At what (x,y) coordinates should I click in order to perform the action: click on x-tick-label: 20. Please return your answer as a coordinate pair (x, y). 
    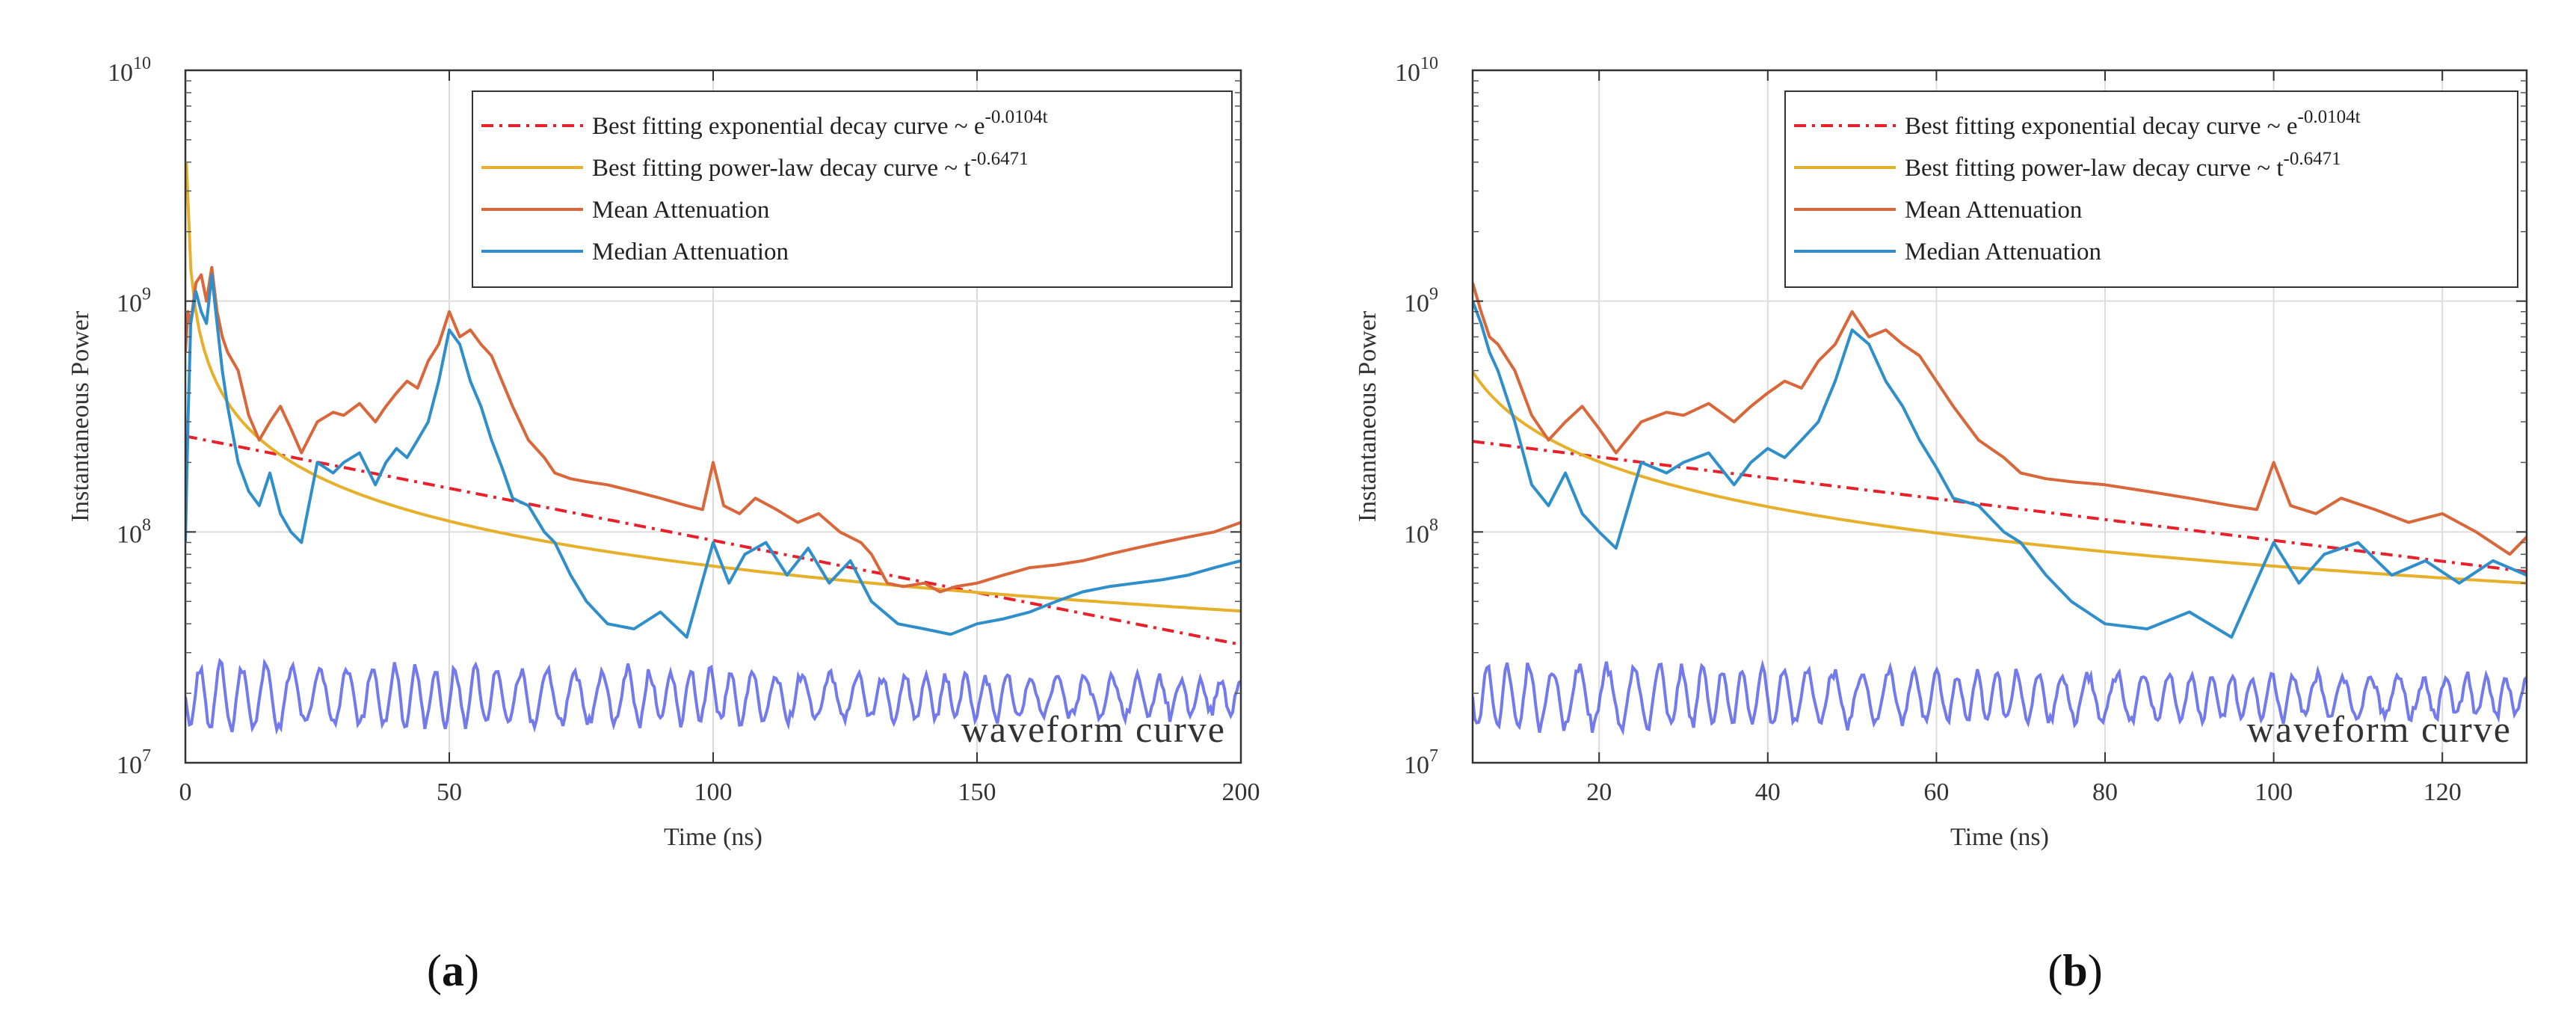
    Looking at the image, I should click on (1599, 792).